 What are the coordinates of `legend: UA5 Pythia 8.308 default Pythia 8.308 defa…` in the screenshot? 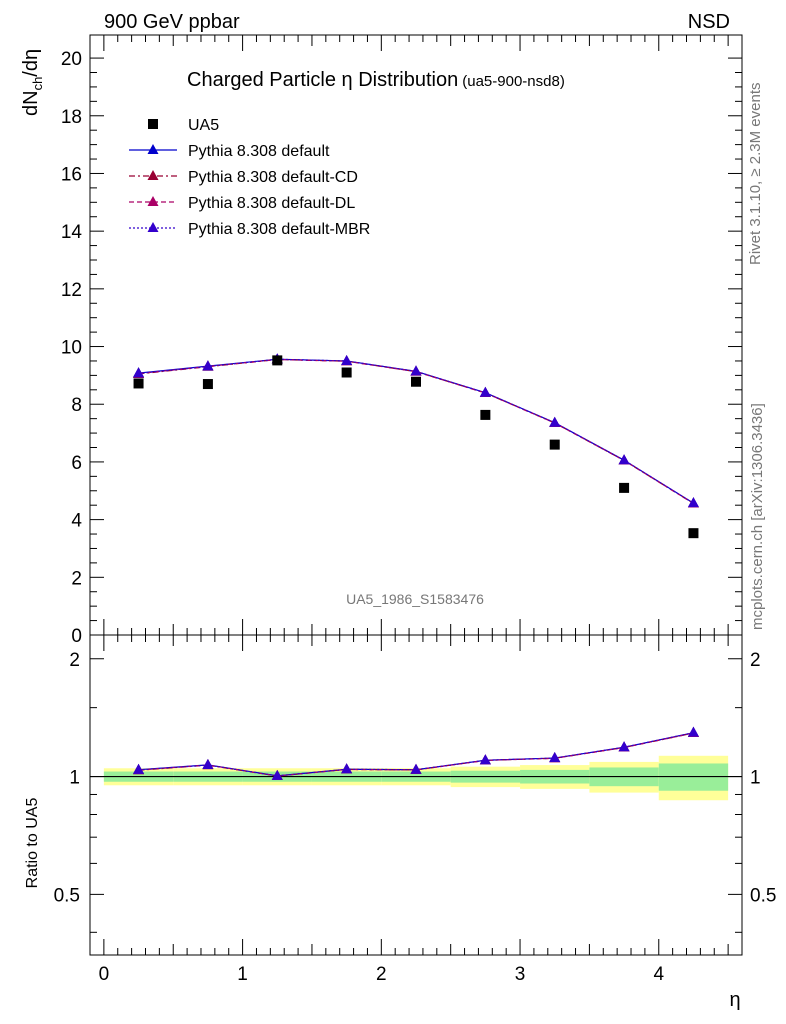 It's located at (249, 177).